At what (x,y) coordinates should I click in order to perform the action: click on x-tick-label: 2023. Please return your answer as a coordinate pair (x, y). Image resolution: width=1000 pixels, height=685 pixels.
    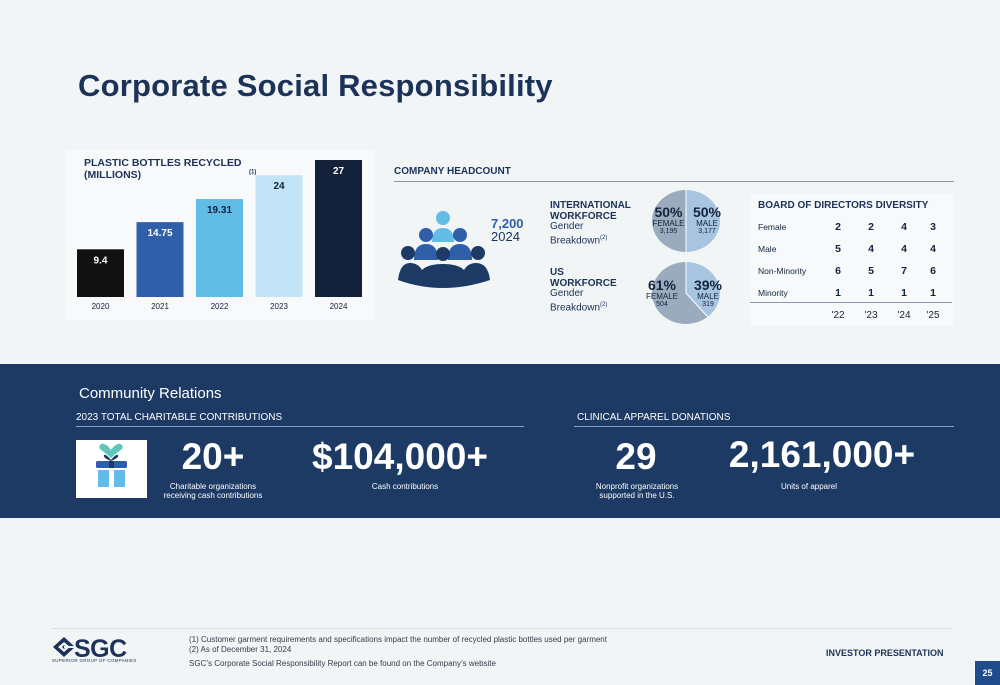
    Looking at the image, I should click on (279, 306).